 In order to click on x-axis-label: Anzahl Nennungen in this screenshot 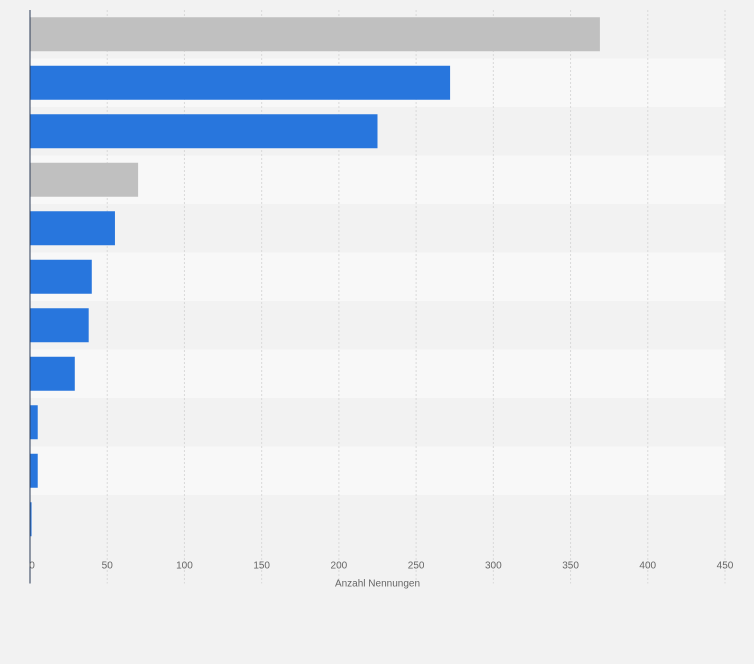, I will do `click(377, 584)`.